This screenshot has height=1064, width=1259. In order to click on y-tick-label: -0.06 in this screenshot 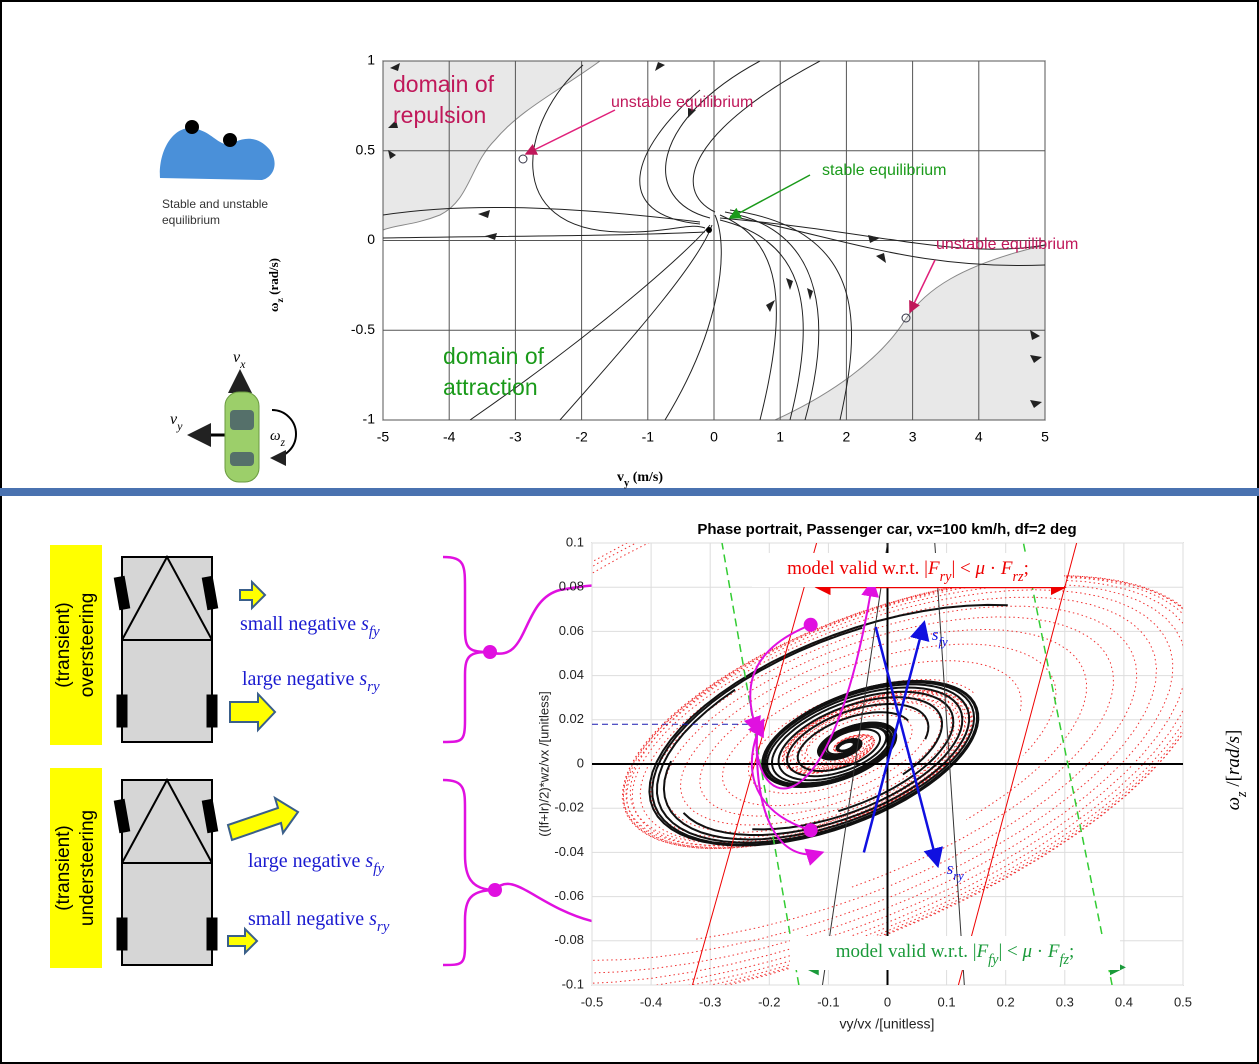, I will do `click(569, 895)`.